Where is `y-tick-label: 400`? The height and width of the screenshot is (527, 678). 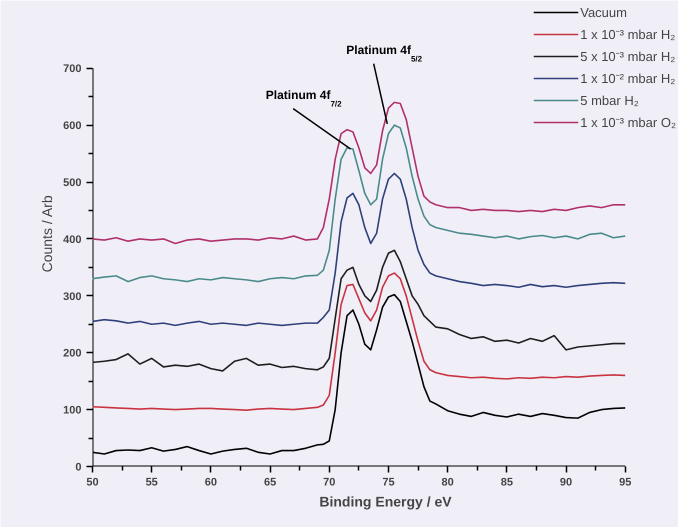 y-tick-label: 400 is located at coordinates (72, 240).